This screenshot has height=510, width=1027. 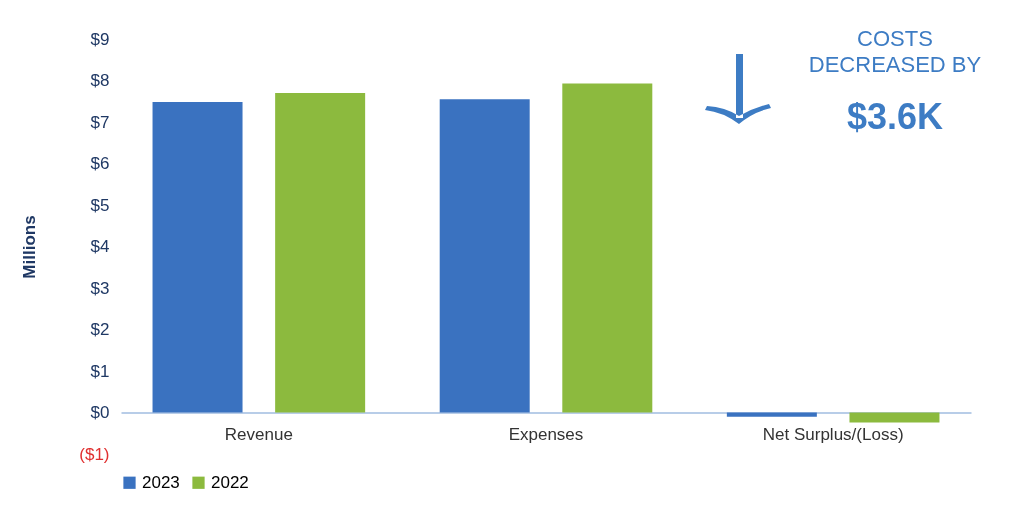 I want to click on y-axis-title: Millions, so click(x=30, y=247).